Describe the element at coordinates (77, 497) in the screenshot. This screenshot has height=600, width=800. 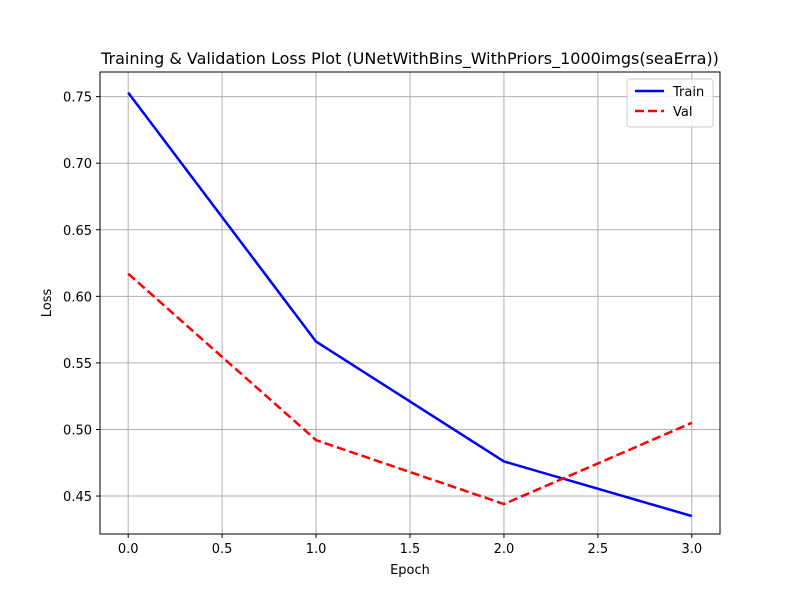
I see `y-tick-label: 0.45` at that location.